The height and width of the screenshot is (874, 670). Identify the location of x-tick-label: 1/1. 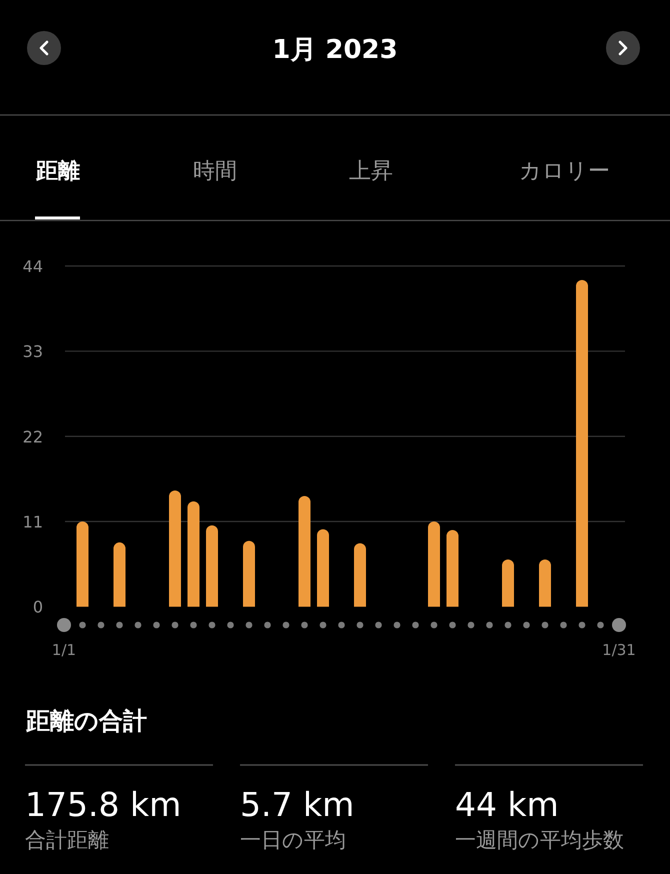
(64, 650).